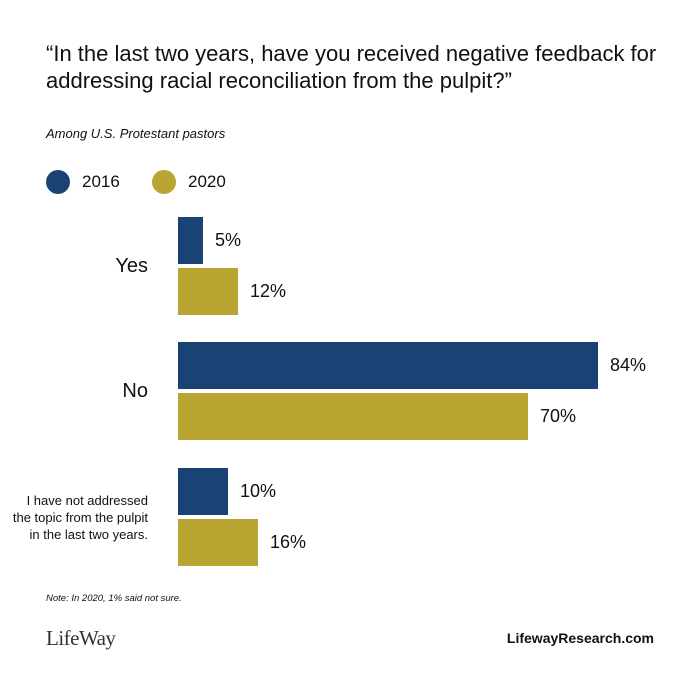 This screenshot has width=700, height=700. I want to click on value-label-yes-2016: 5%, so click(228, 240).